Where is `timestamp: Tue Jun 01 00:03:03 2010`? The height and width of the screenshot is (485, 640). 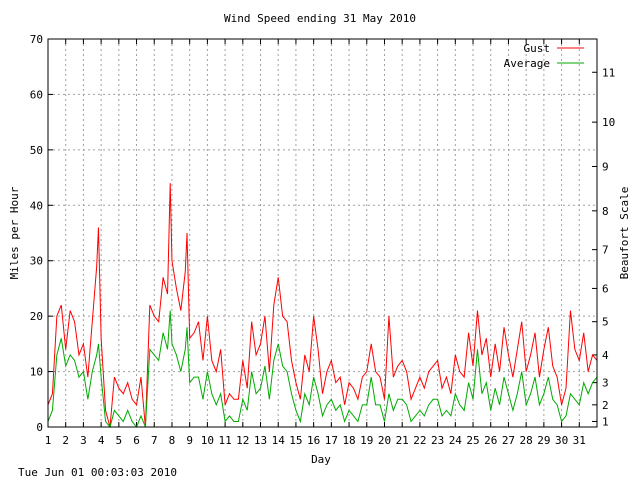
timestamp: Tue Jun 01 00:03:03 2010 is located at coordinates (97, 472).